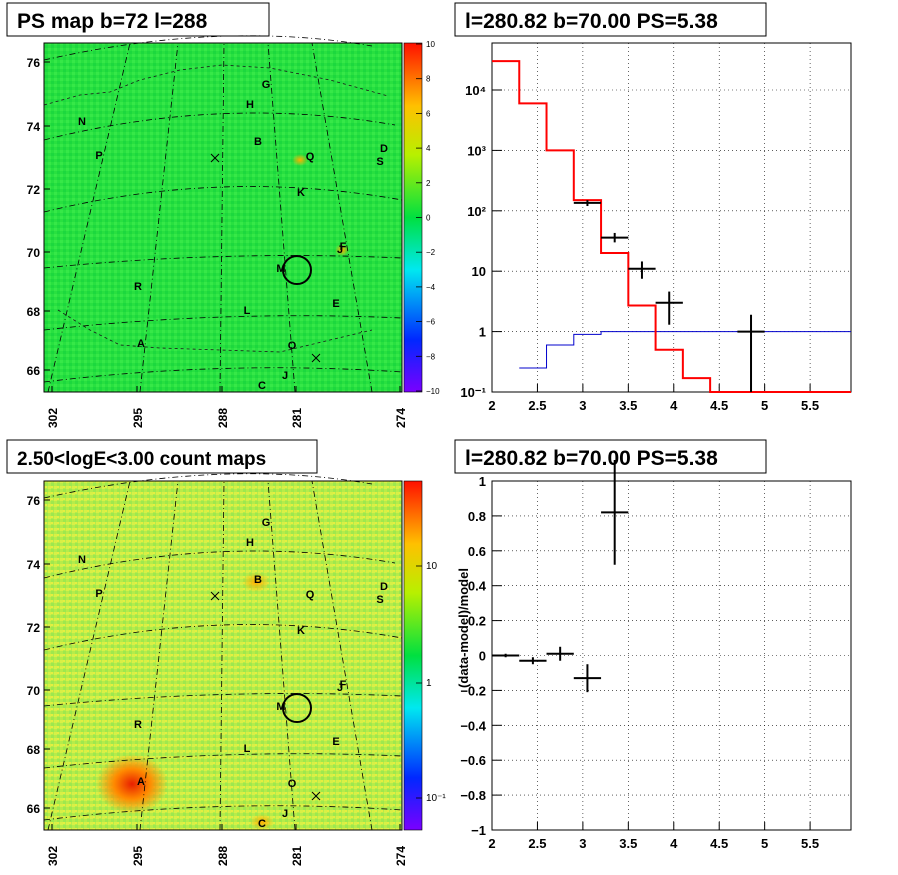 Image resolution: width=898 pixels, height=875 pixels. I want to click on y-tick-label: 0.6, so click(477, 551).